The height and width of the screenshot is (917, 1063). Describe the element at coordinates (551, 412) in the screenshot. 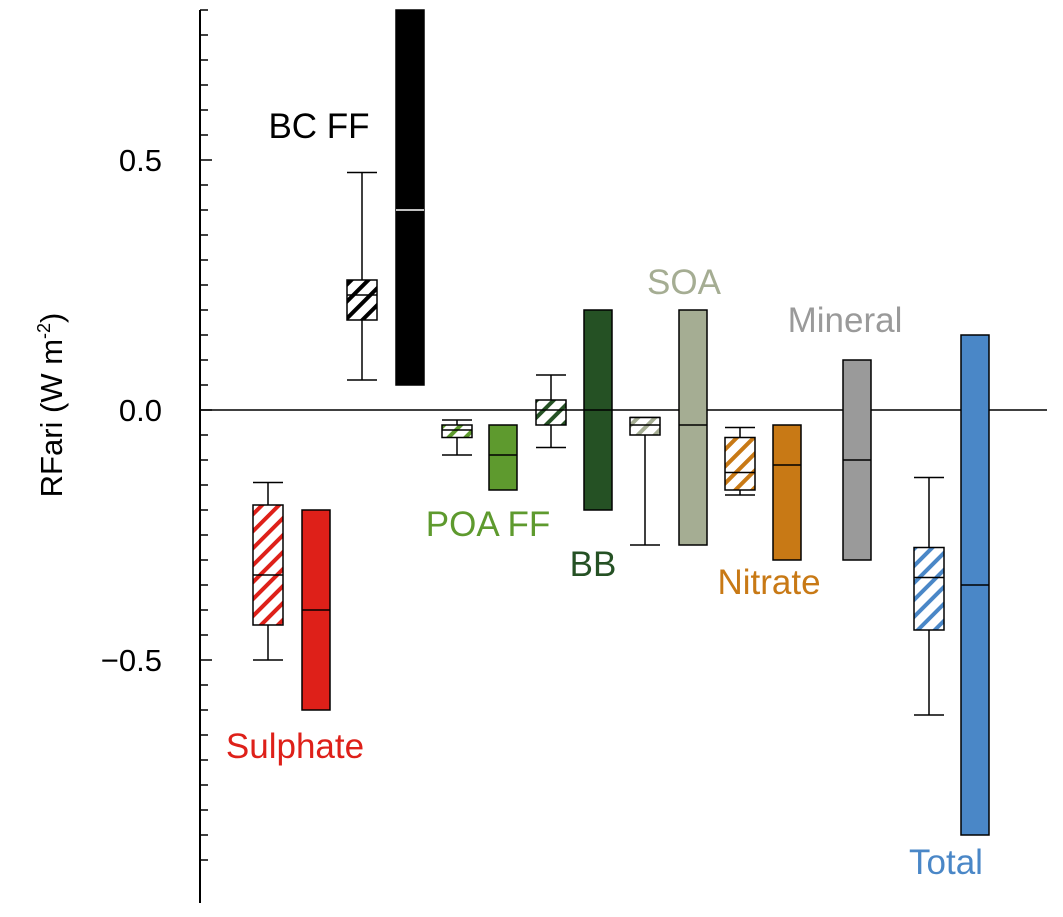

I see `bb-model-box` at that location.